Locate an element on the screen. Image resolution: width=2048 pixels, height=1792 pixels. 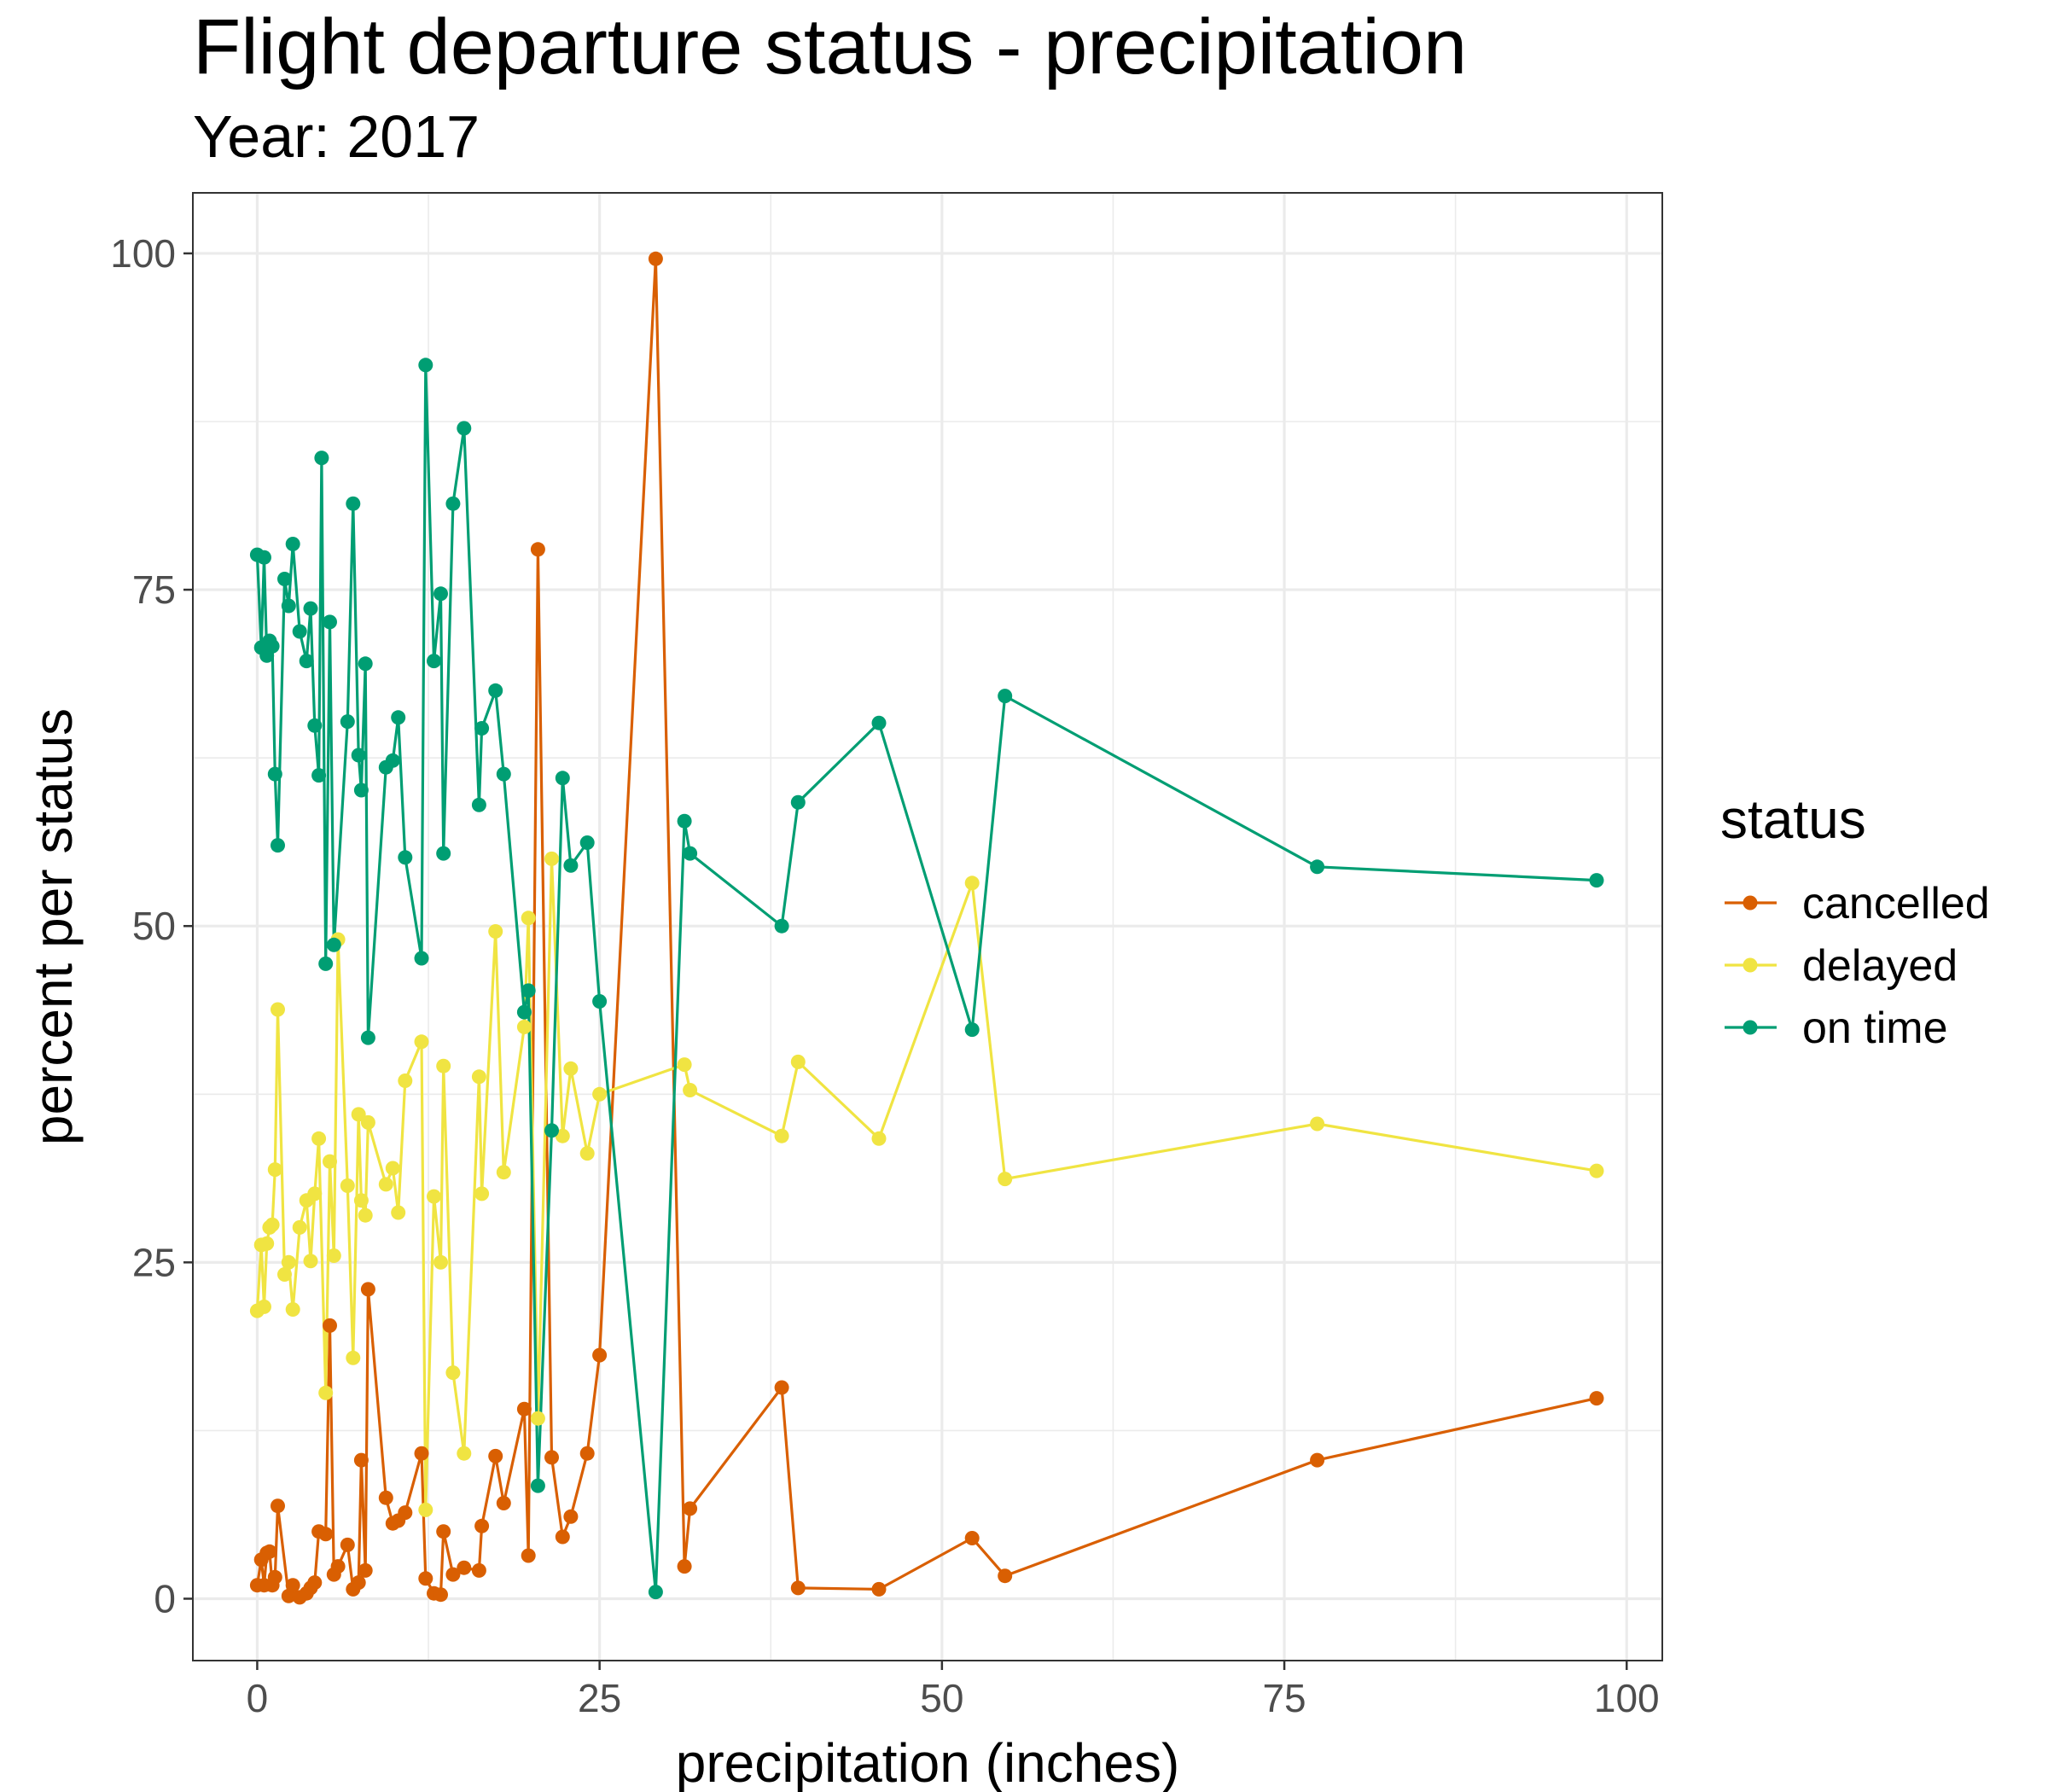
y-tick-label: 50 is located at coordinates (154, 926).